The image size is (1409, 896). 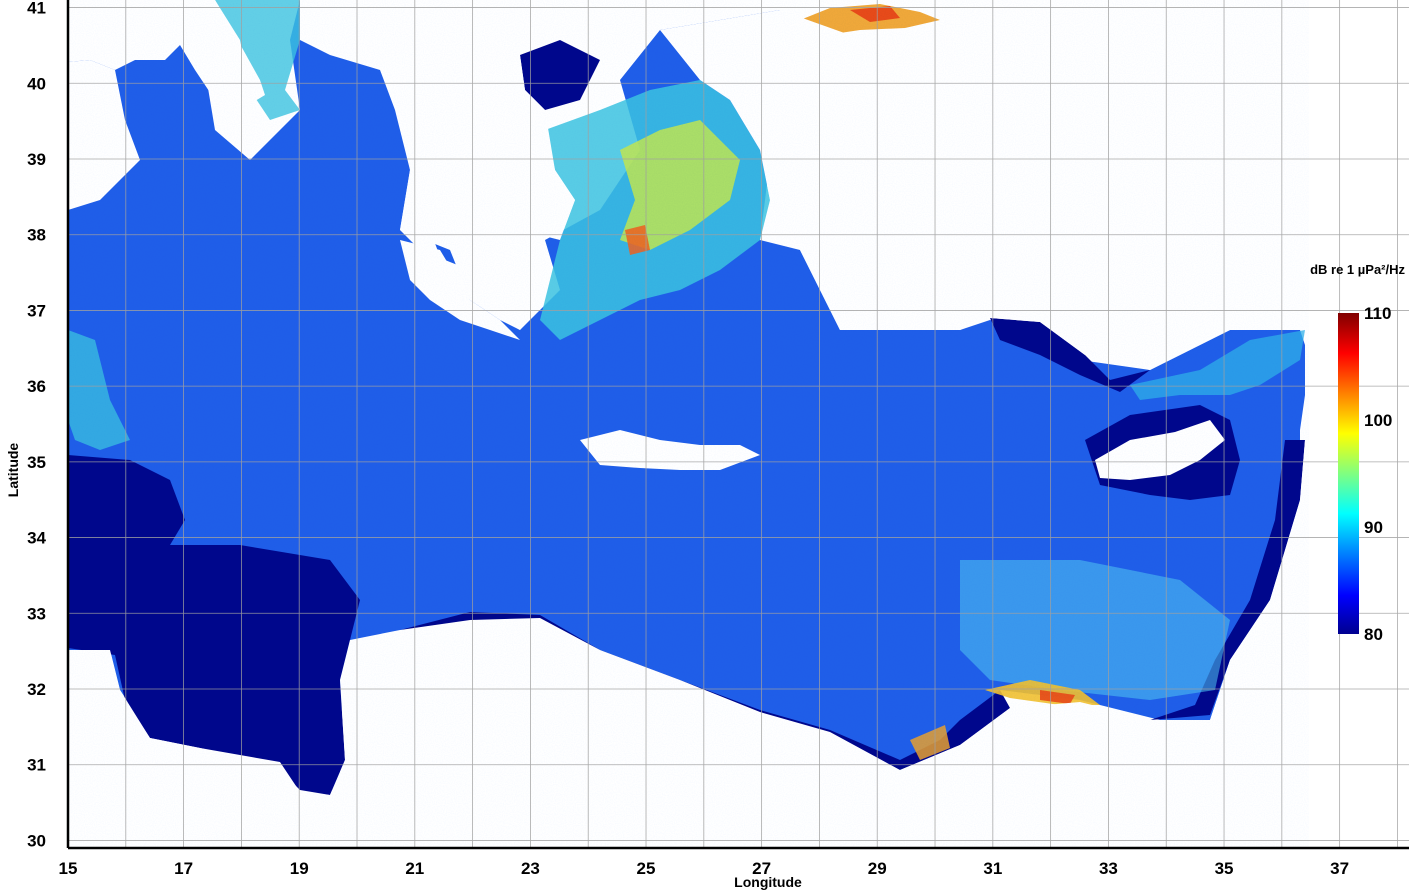 I want to click on x-tick-label: 23, so click(x=530, y=868).